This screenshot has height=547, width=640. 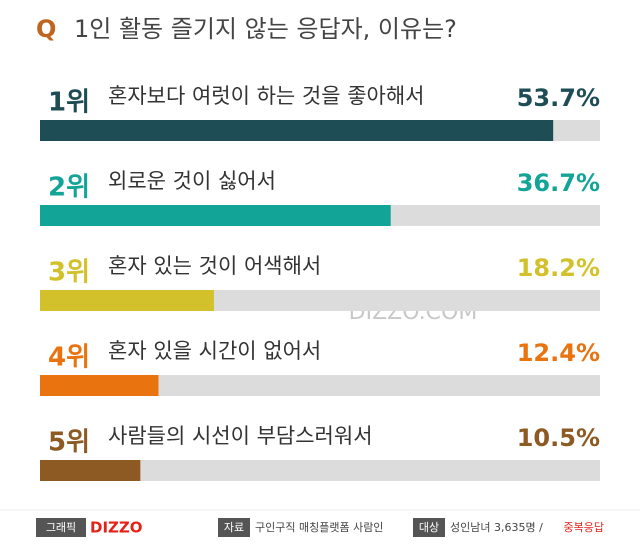 What do you see at coordinates (69, 103) in the screenshot?
I see `rank: 1위` at bounding box center [69, 103].